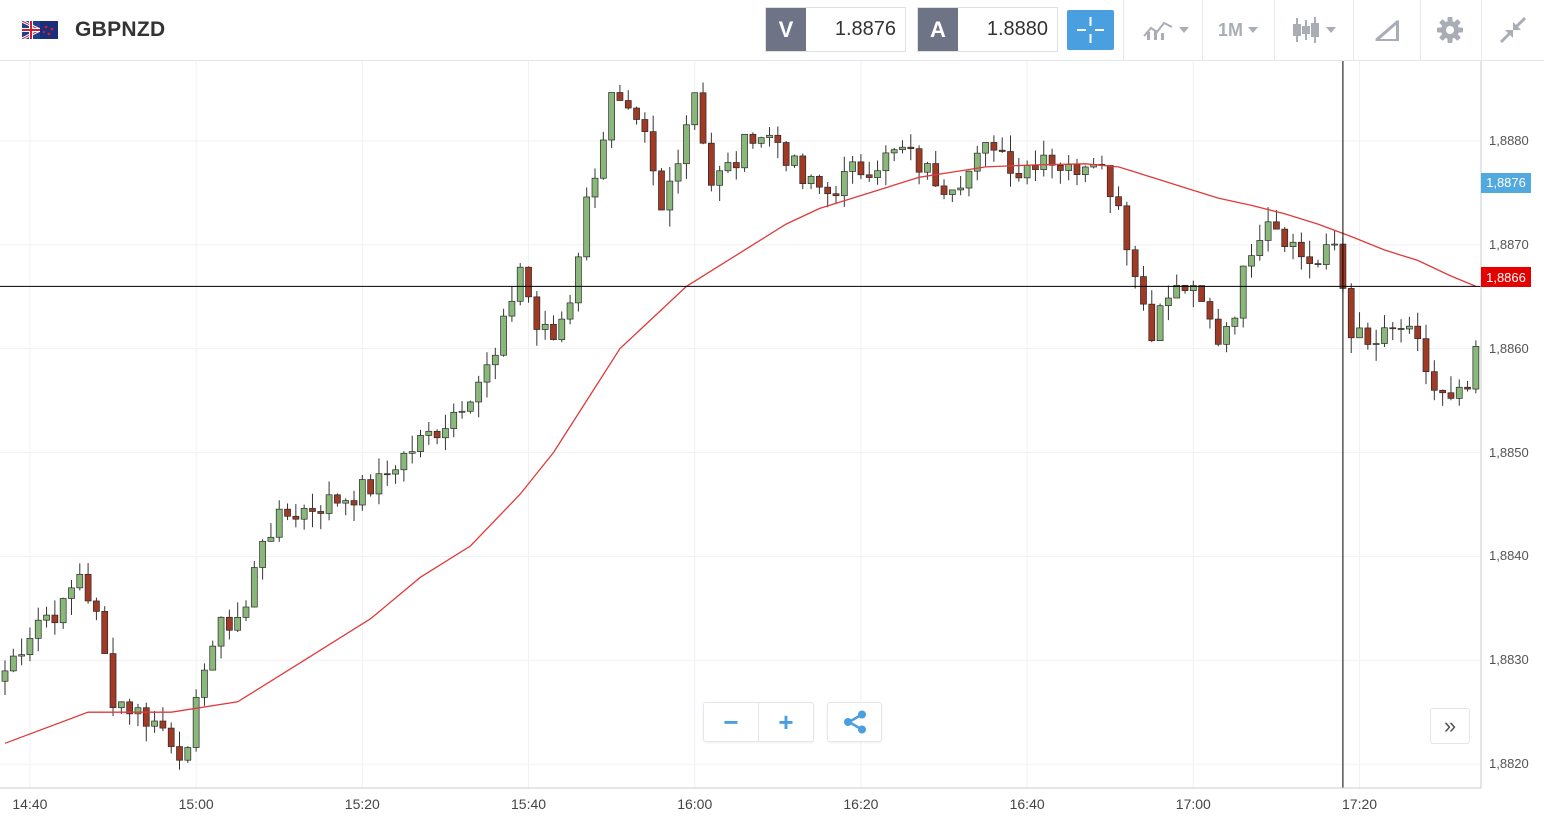 The height and width of the screenshot is (827, 1544). Describe the element at coordinates (854, 722) in the screenshot. I see `share-button` at that location.